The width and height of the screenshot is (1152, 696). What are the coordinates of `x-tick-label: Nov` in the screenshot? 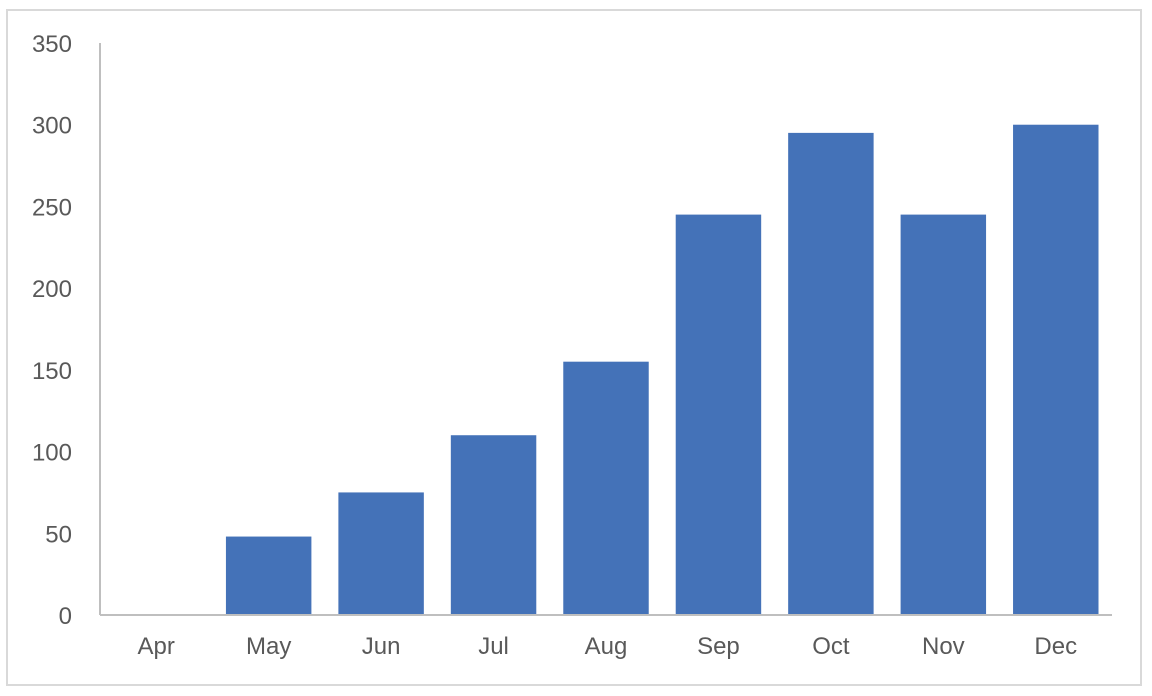 It's located at (943, 646).